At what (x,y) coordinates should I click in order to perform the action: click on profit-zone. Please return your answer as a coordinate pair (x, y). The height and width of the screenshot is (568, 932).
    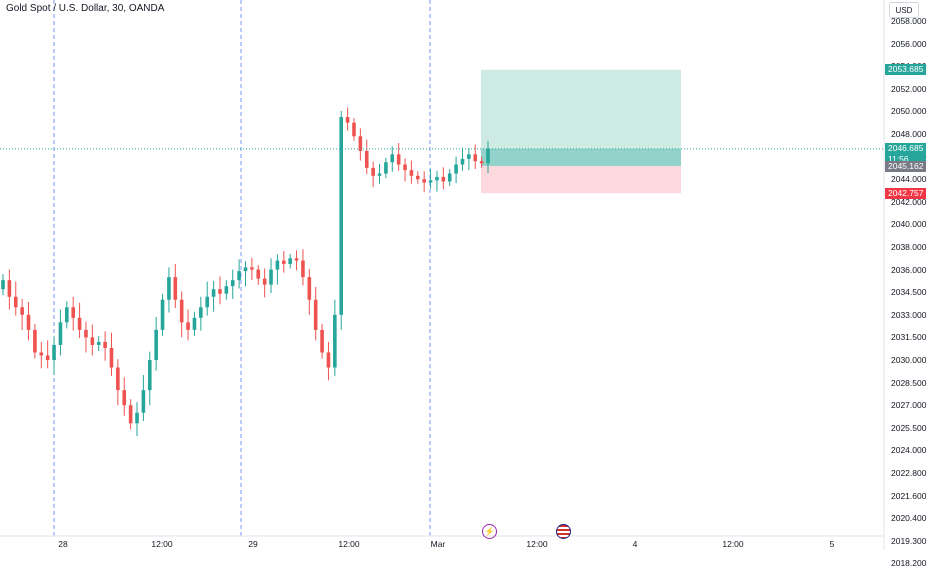
    Looking at the image, I should click on (581, 118).